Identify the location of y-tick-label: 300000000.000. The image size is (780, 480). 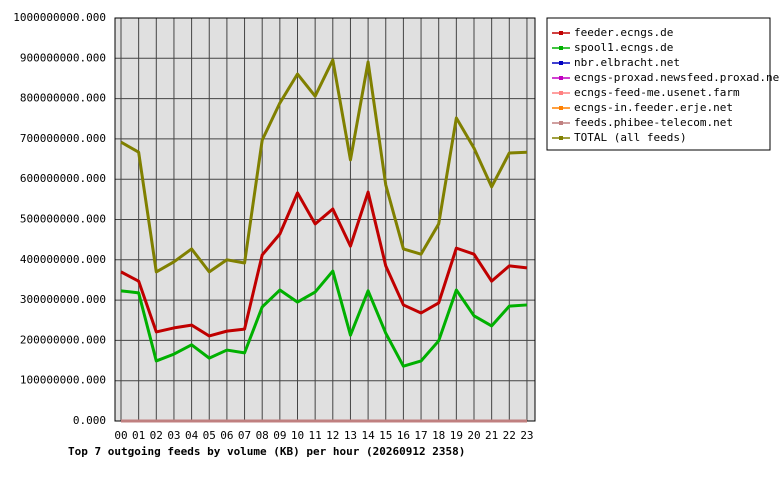
(63, 299).